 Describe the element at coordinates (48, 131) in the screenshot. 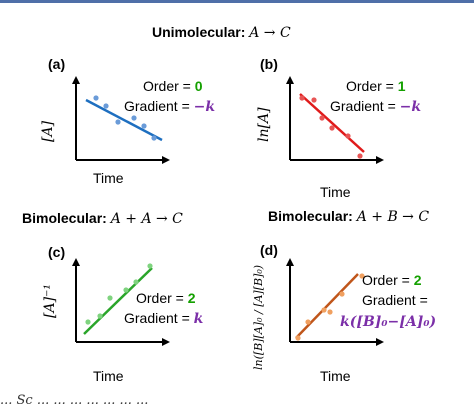

I see `panel-a-ylabel: [A]` at that location.